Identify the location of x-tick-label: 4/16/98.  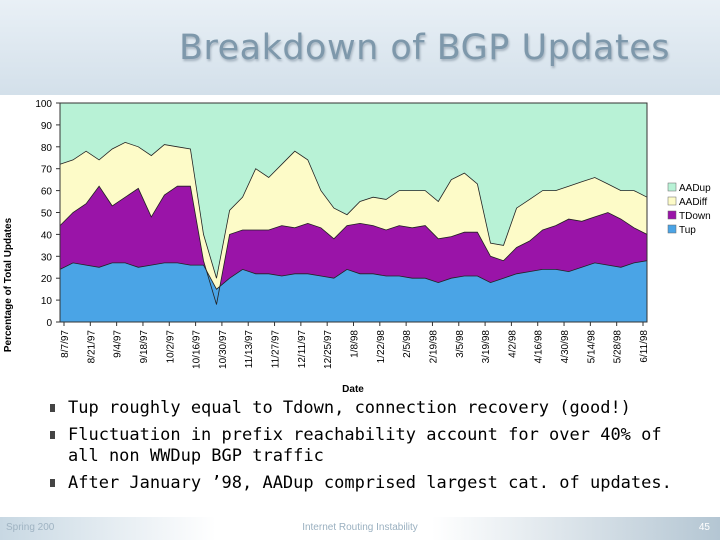
(539, 347).